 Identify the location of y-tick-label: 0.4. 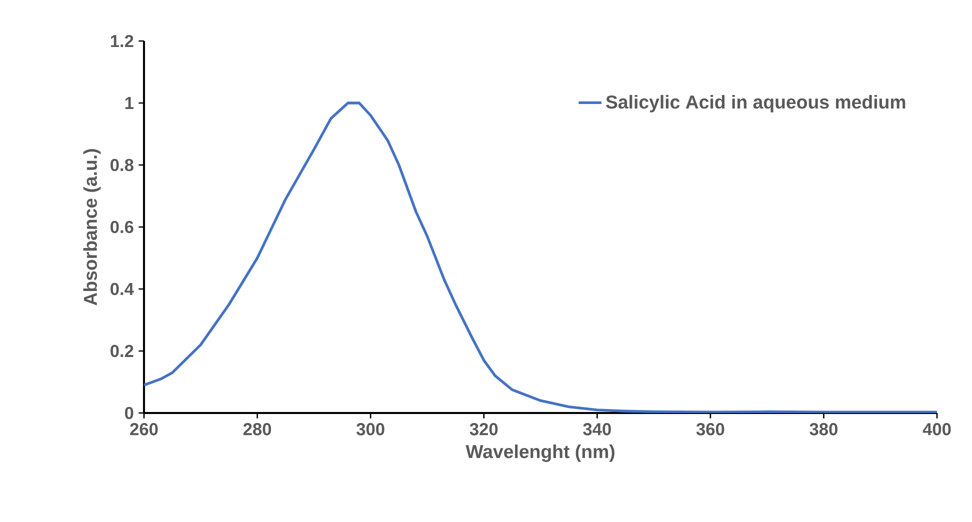
(122, 289).